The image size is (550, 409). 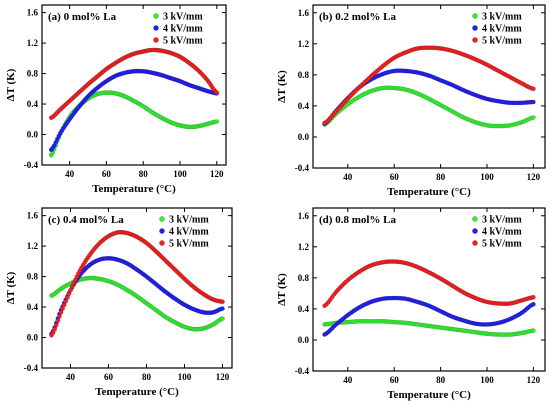 What do you see at coordinates (134, 124) in the screenshot?
I see `series-3-kv-mm` at bounding box center [134, 124].